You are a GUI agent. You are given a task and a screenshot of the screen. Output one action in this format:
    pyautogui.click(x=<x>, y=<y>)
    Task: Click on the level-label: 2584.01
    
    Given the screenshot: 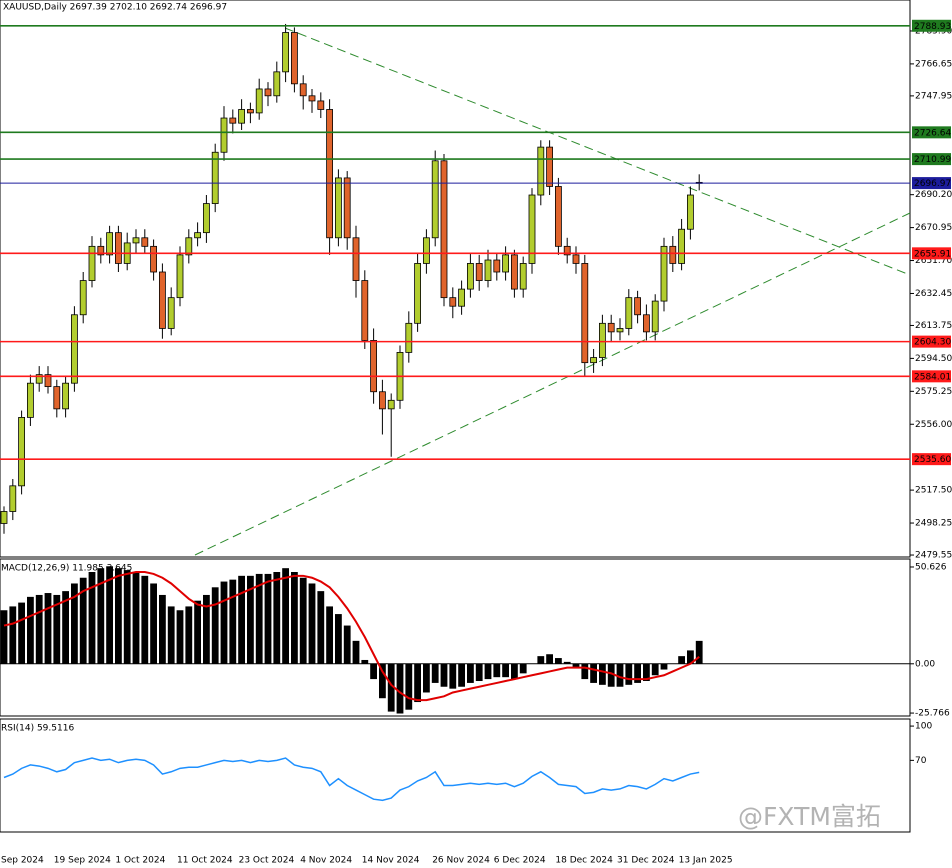 What is the action you would take?
    pyautogui.click(x=932, y=377)
    